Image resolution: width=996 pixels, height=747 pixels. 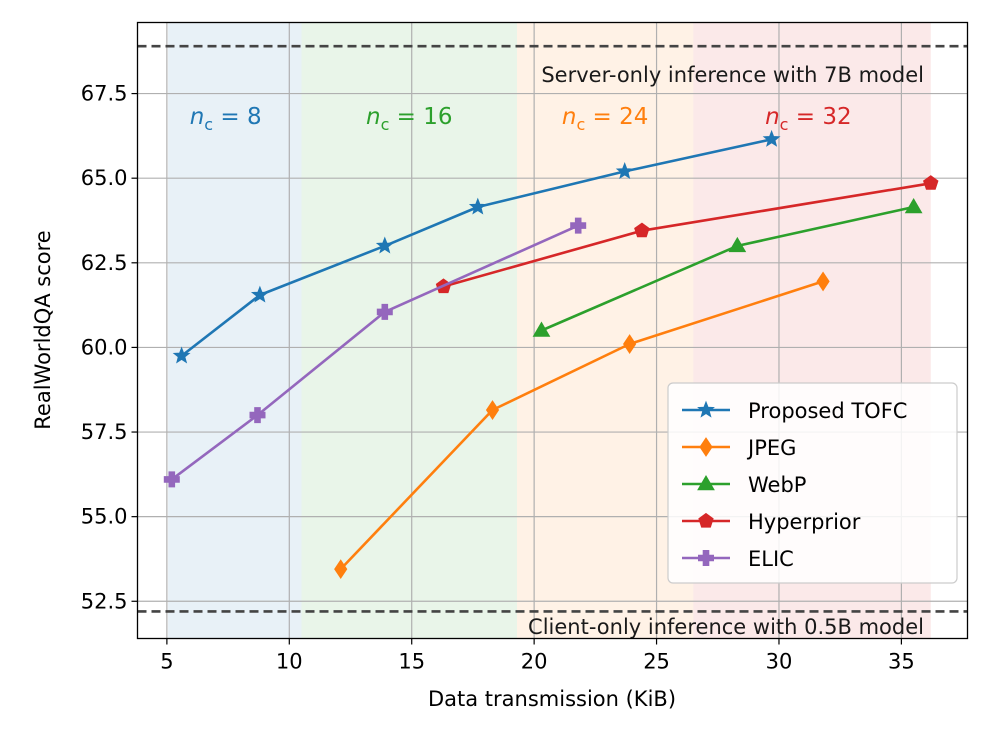 What do you see at coordinates (777, 485) in the screenshot?
I see `legend-label-2: WebP` at bounding box center [777, 485].